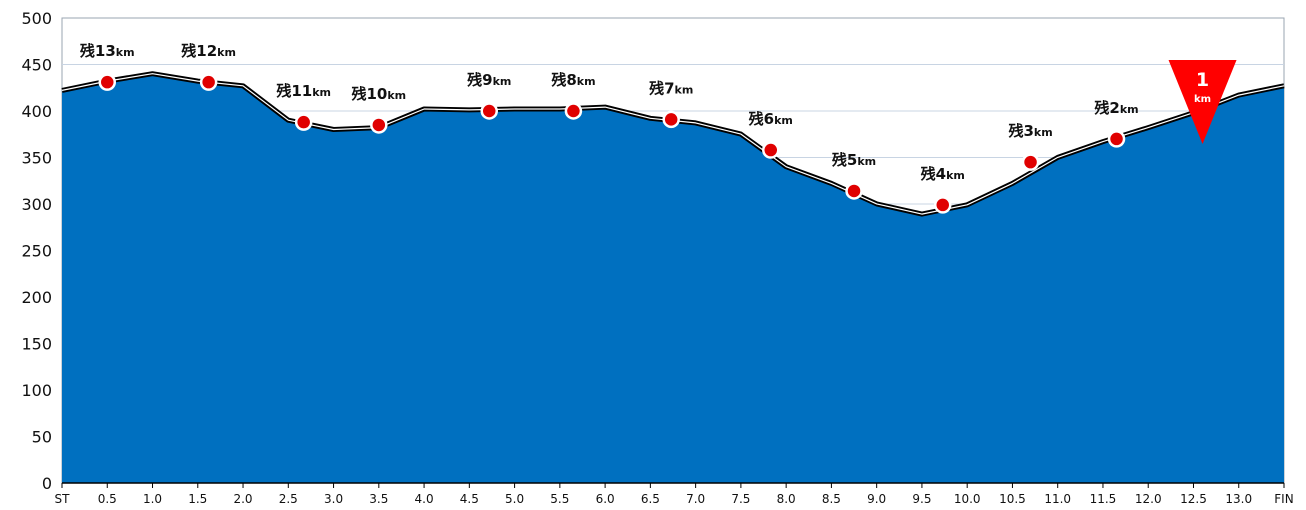  Describe the element at coordinates (1103, 499) in the screenshot. I see `x-tick-label: 11.5` at that location.